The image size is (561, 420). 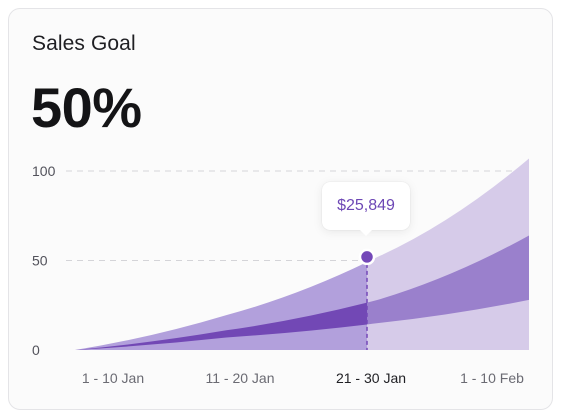 I want to click on x-tick-label: 1 - 10 Feb, so click(x=492, y=378).